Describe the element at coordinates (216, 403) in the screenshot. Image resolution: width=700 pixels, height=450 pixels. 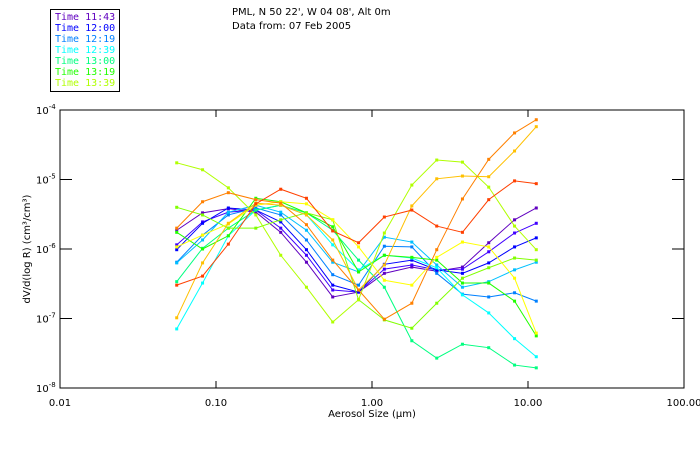
I see `x-tick-label: 0.10` at that location.